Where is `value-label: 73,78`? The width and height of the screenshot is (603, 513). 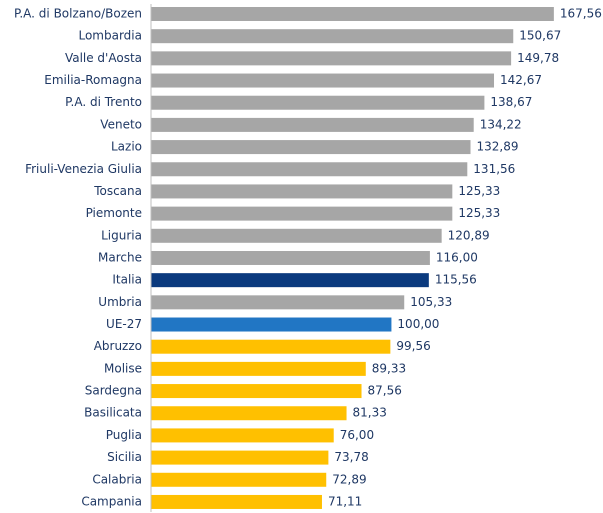
value-label: 73,78 is located at coordinates (351, 457).